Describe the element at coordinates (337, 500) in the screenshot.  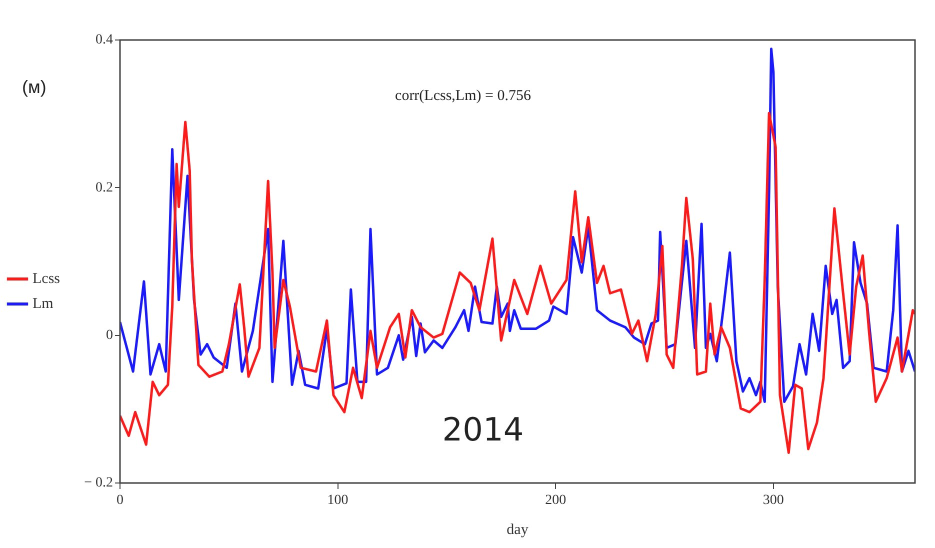
I see `x-tick-label: 100` at that location.